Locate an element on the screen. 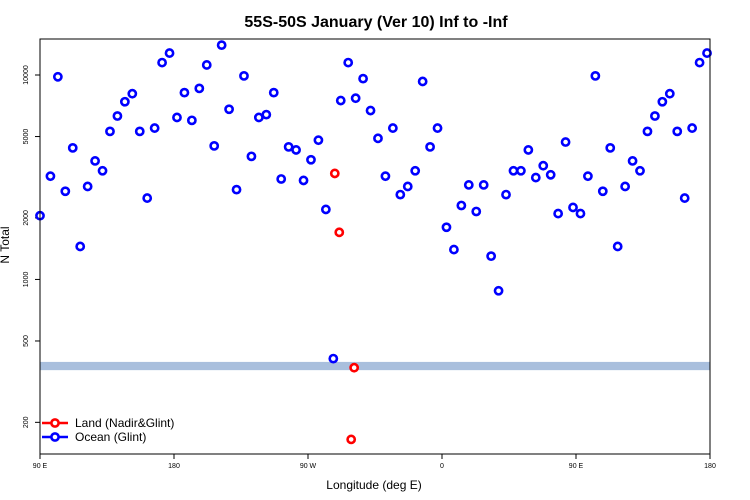  y-tick-label: 1000 is located at coordinates (26, 280).